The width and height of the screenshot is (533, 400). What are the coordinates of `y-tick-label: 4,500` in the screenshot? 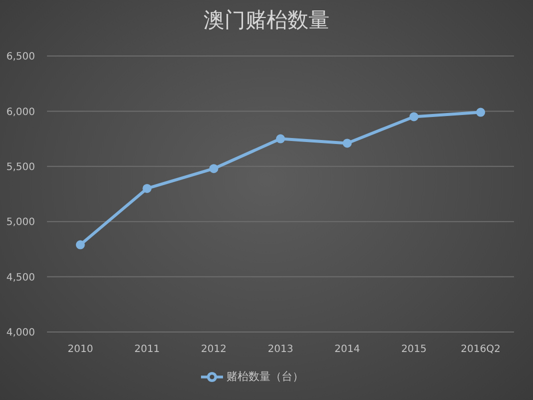 It's located at (20, 278).